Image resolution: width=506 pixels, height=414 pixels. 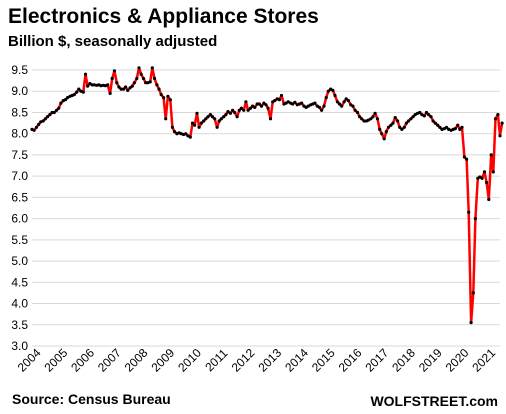 I want to click on x-tick-label: 2008, so click(x=136, y=360).